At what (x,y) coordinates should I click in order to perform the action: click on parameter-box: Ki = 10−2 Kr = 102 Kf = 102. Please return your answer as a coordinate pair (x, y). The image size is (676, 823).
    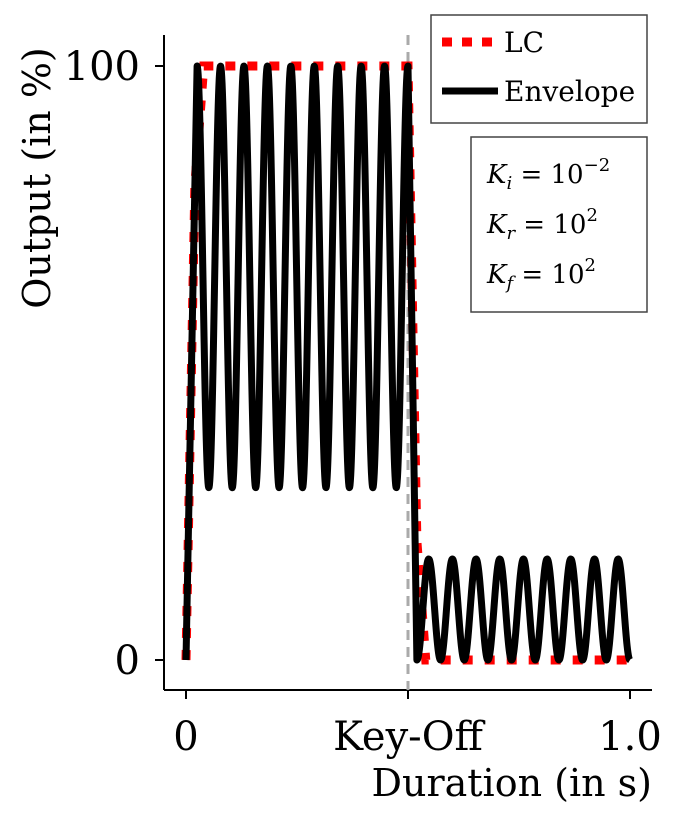
    Looking at the image, I should click on (559, 224).